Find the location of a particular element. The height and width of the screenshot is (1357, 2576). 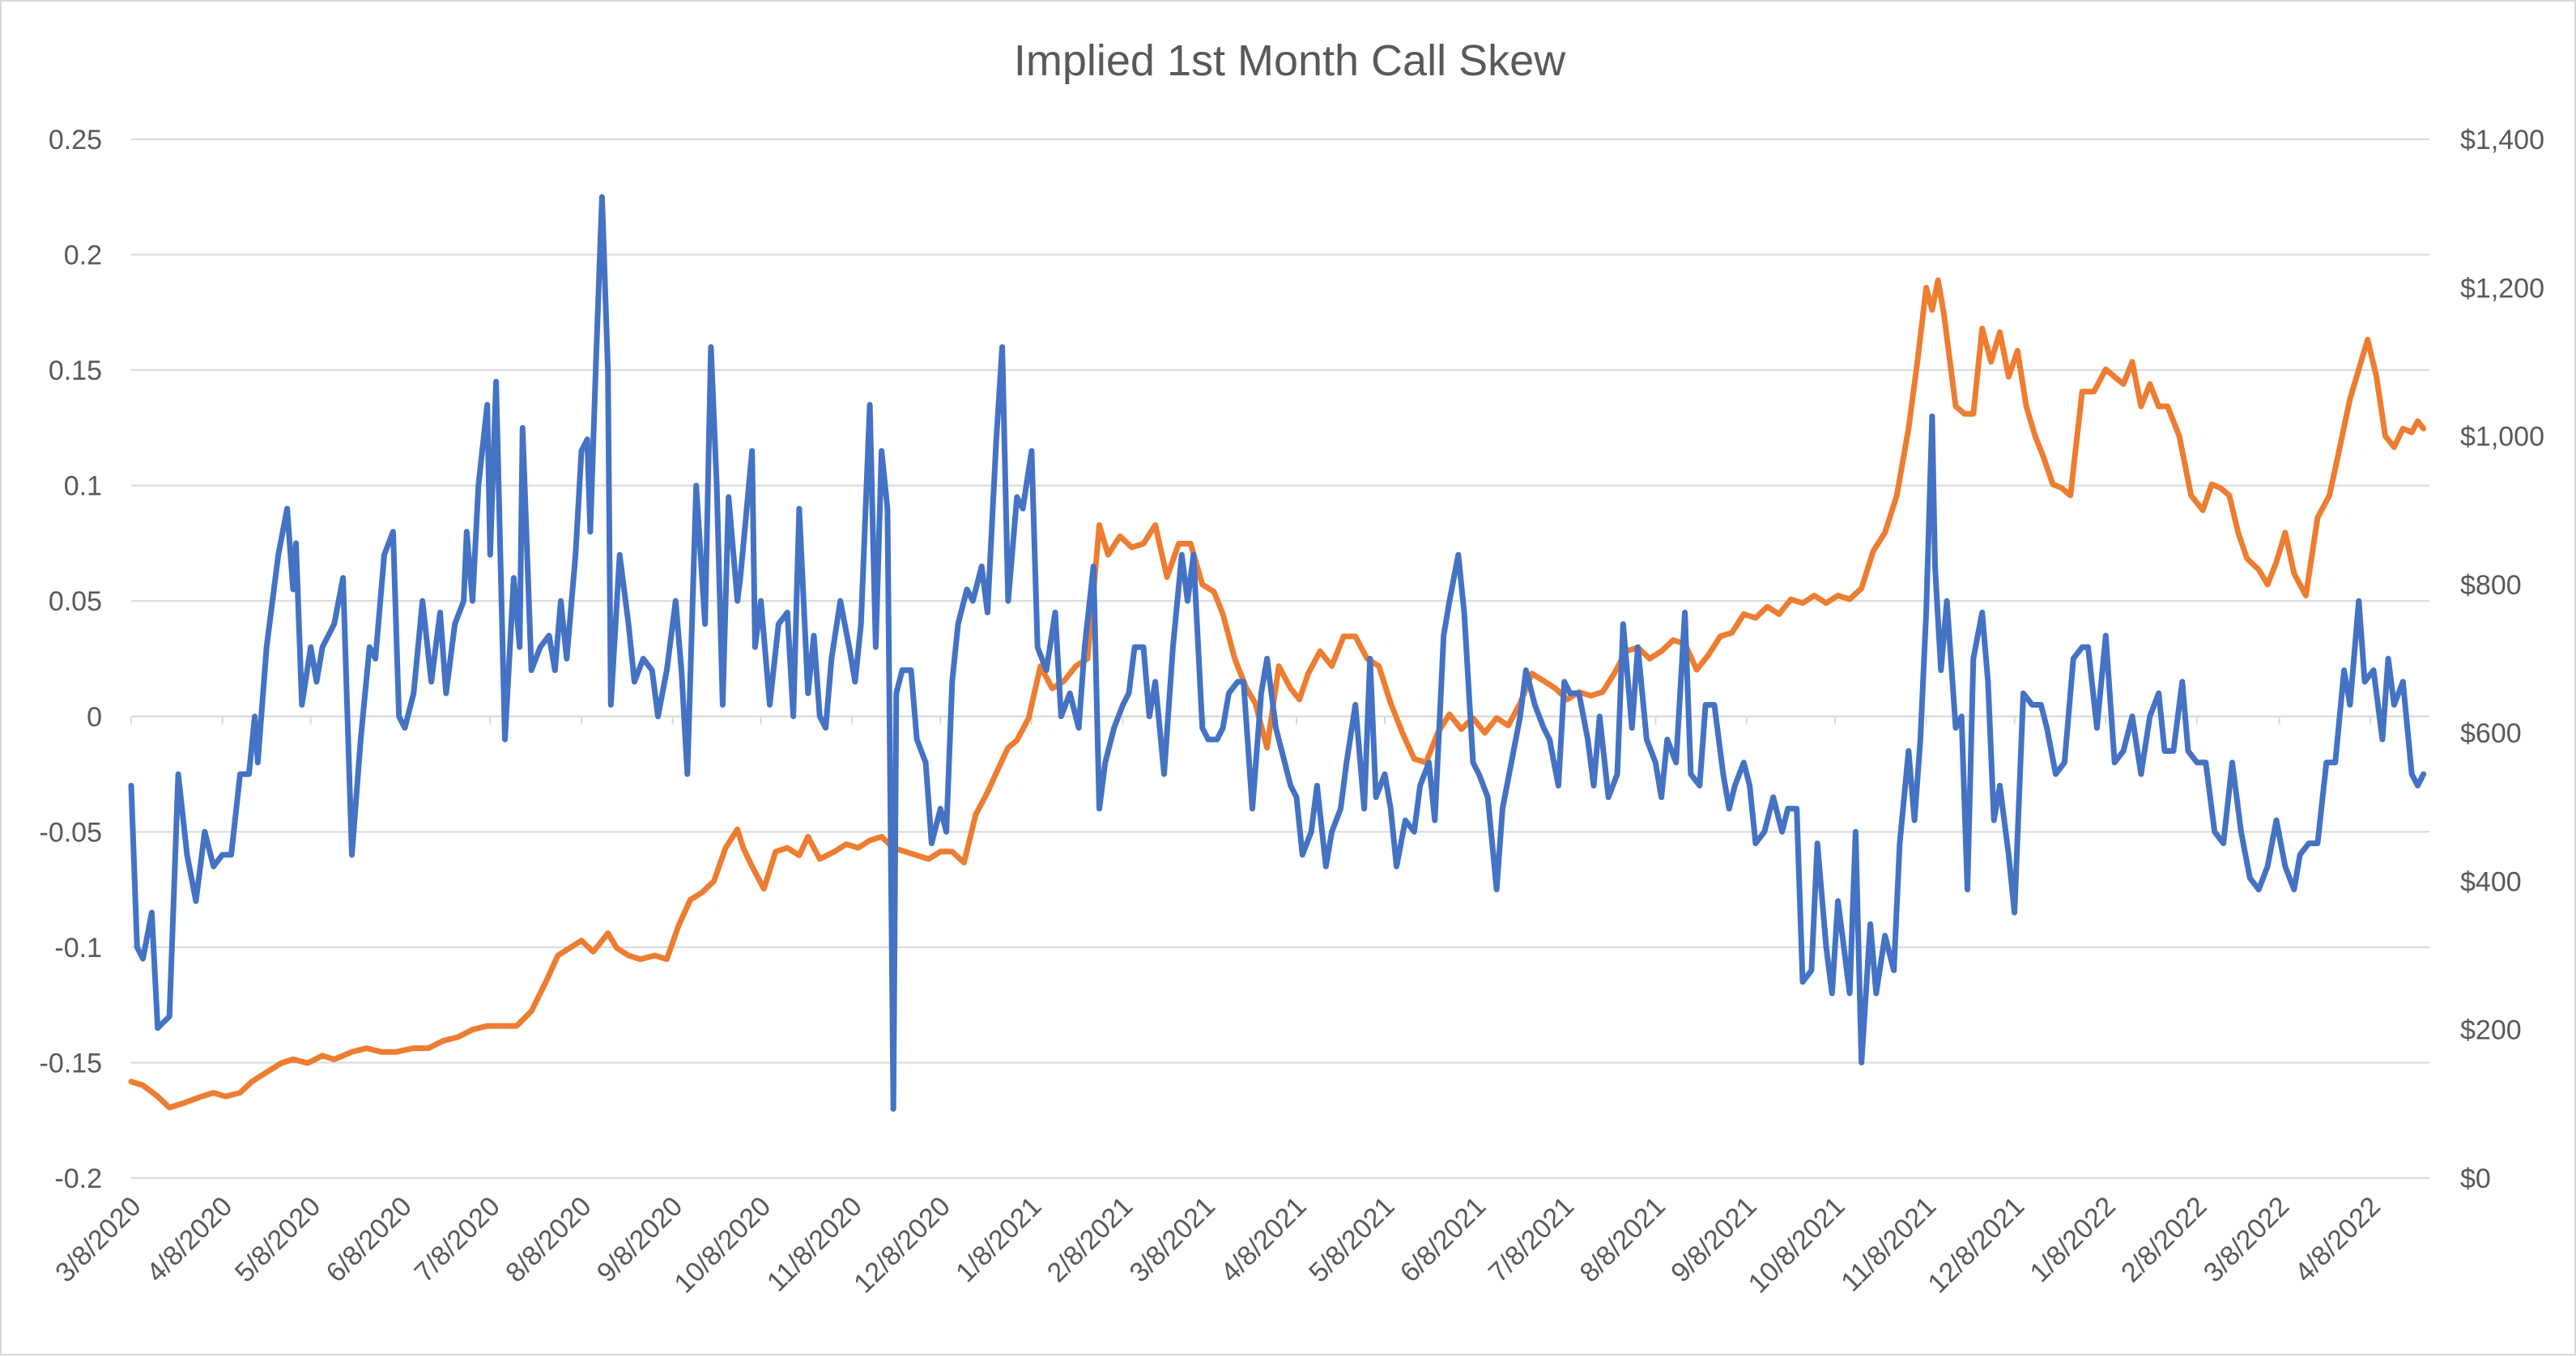

y-right-tick-label: $1,200 is located at coordinates (2502, 288).